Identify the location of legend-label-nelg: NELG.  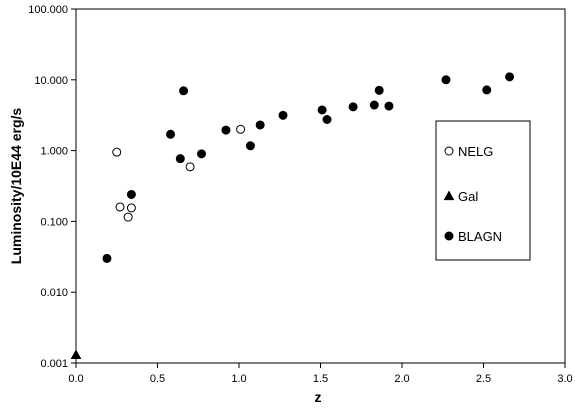
(475, 151).